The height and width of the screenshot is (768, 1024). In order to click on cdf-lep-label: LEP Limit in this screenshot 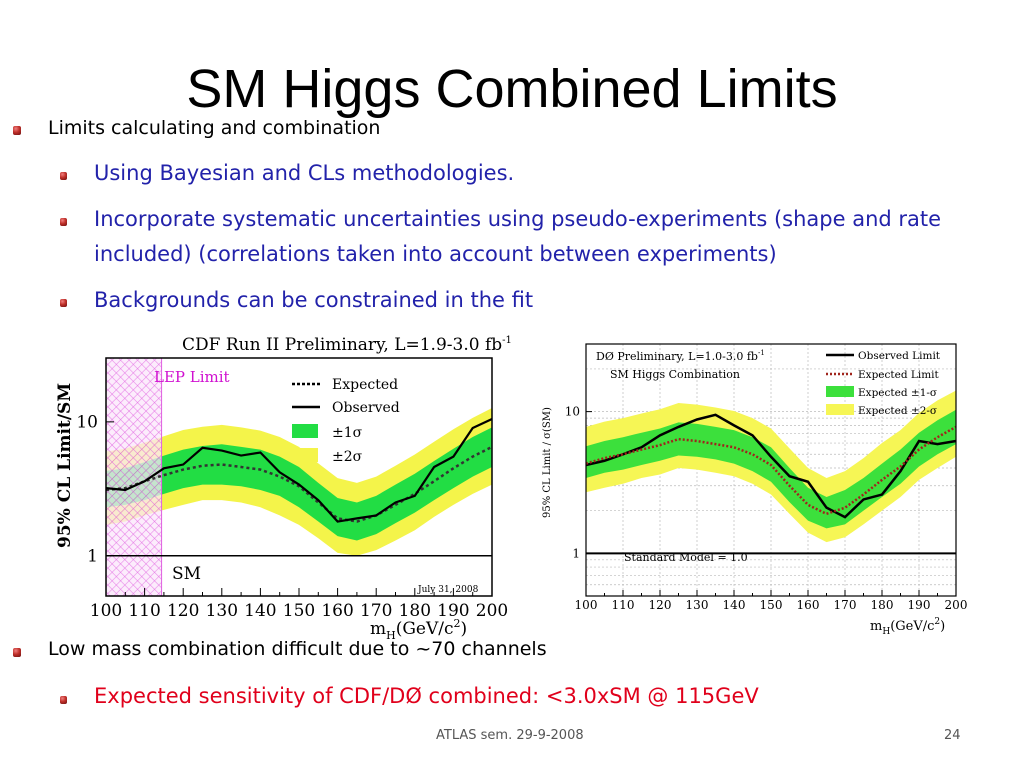, I will do `click(192, 377)`.